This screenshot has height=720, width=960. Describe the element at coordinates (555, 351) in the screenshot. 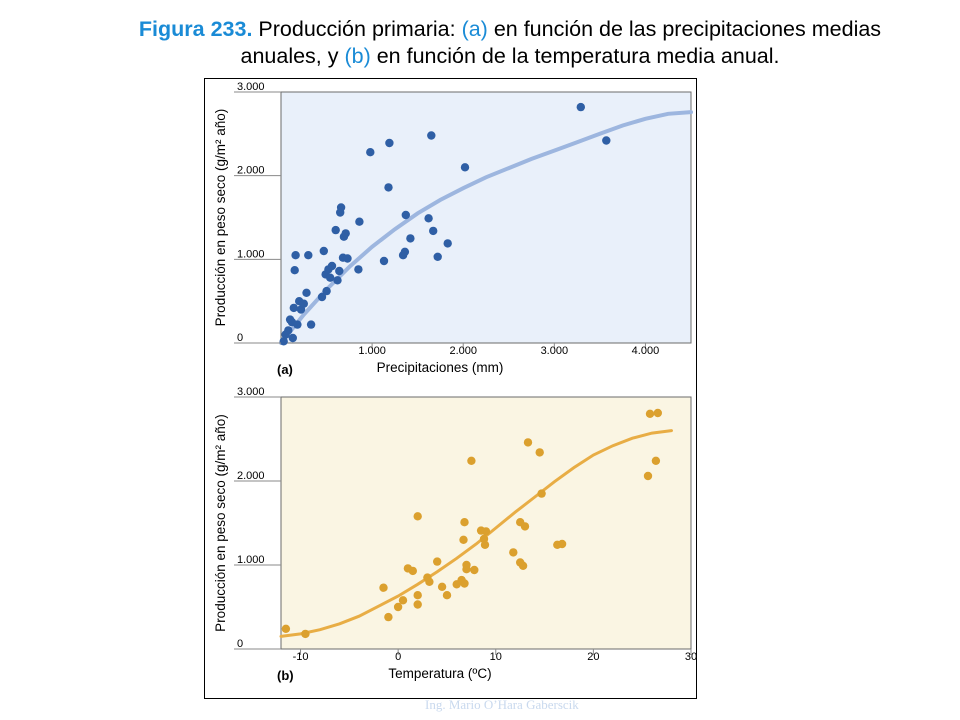

I see `panel-a-x-tick-label: 3.000` at that location.